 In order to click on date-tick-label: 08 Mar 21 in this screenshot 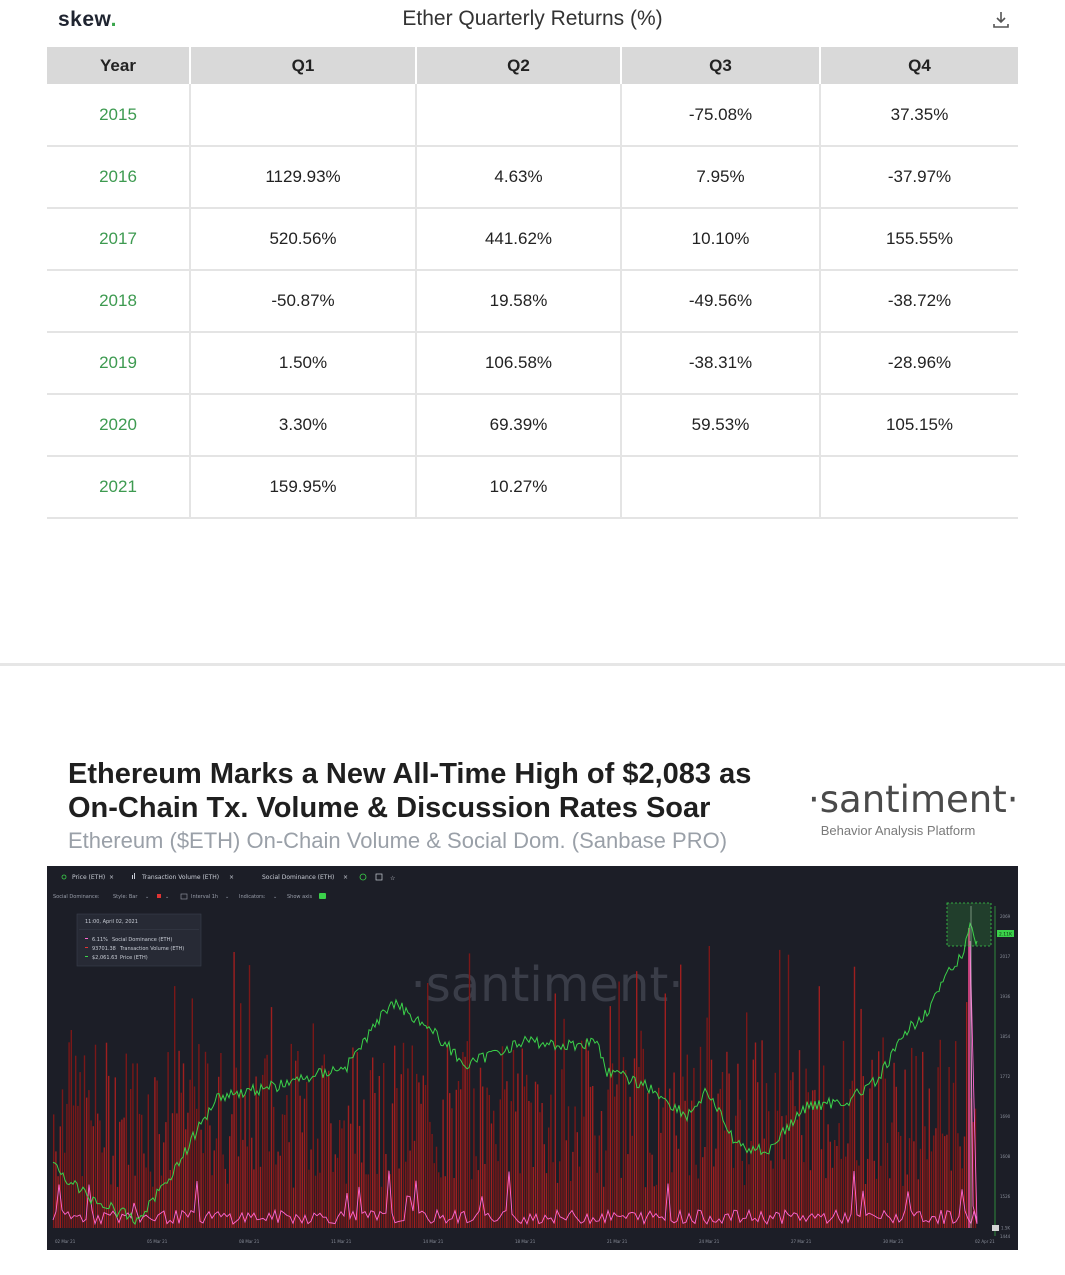, I will do `click(249, 1241)`.